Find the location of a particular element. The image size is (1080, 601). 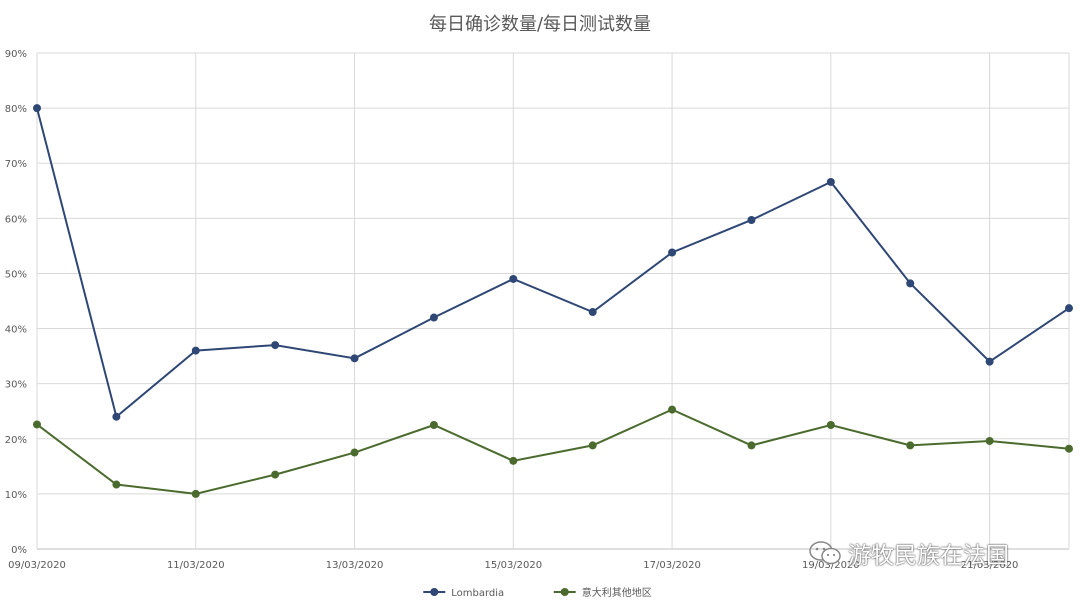

y-tick-label: 20% is located at coordinates (16, 440).